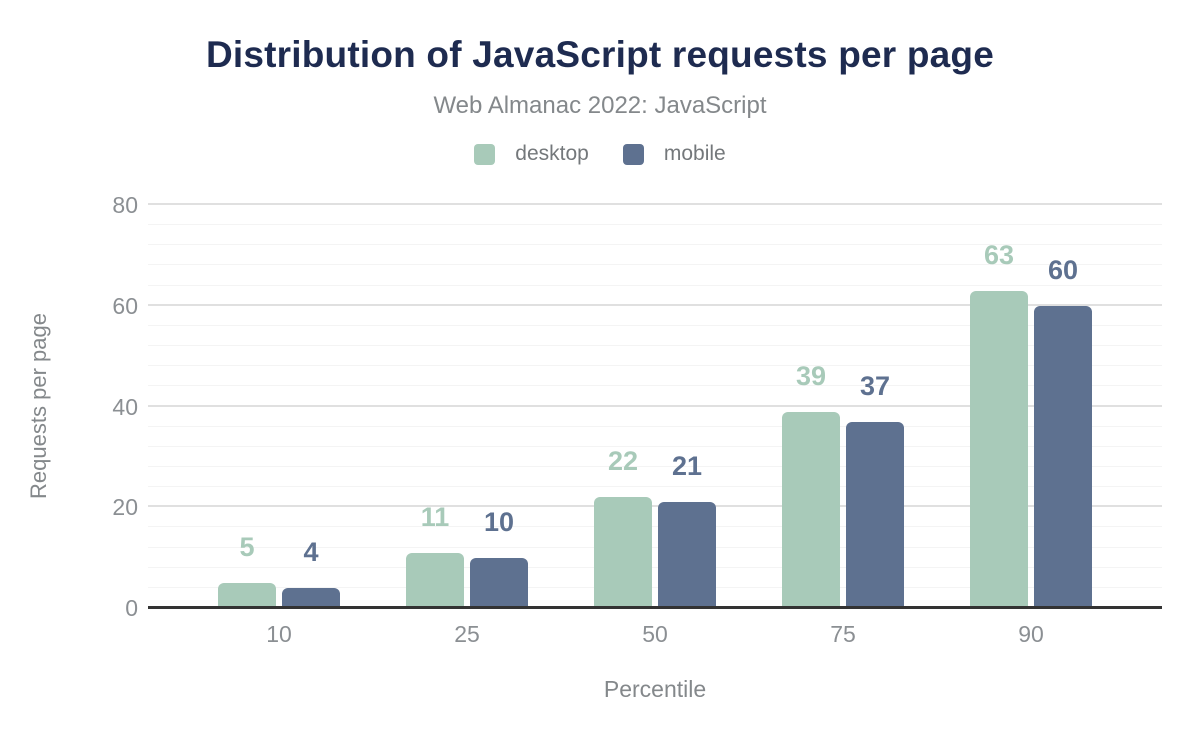  I want to click on mobile-bar-p10: 4, so click(311, 573).